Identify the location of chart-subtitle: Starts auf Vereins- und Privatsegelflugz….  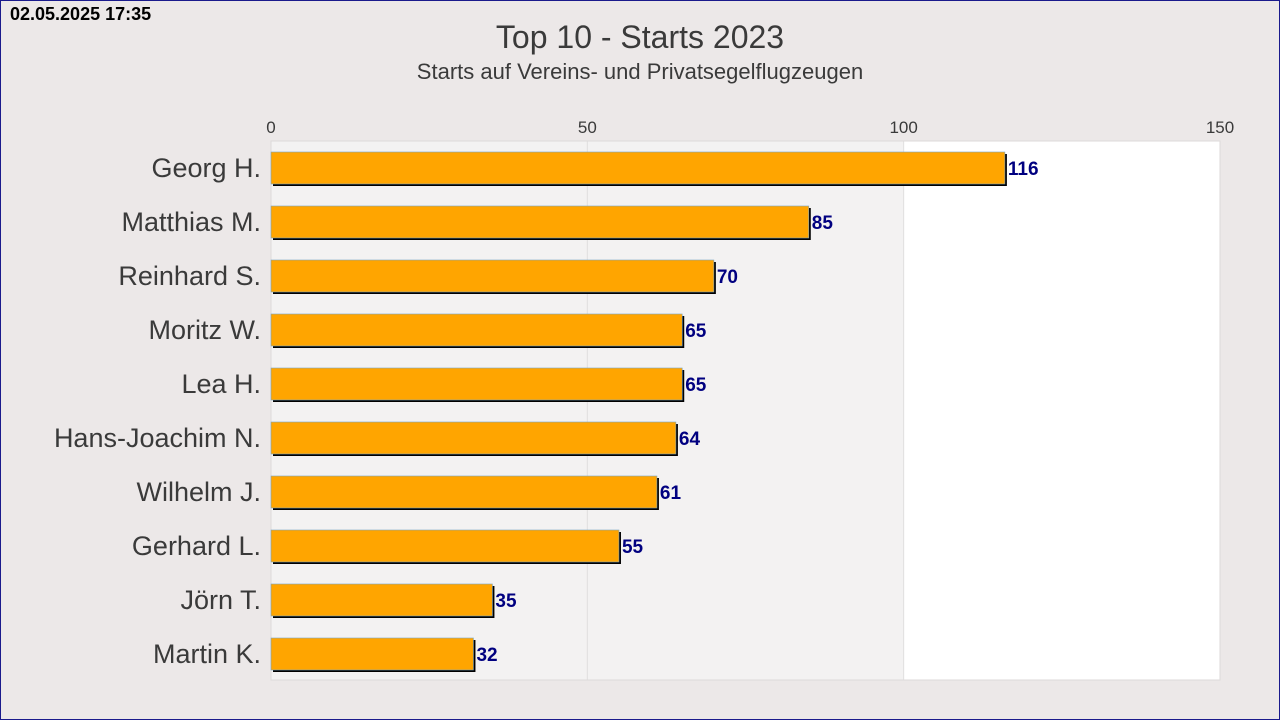
(640, 71).